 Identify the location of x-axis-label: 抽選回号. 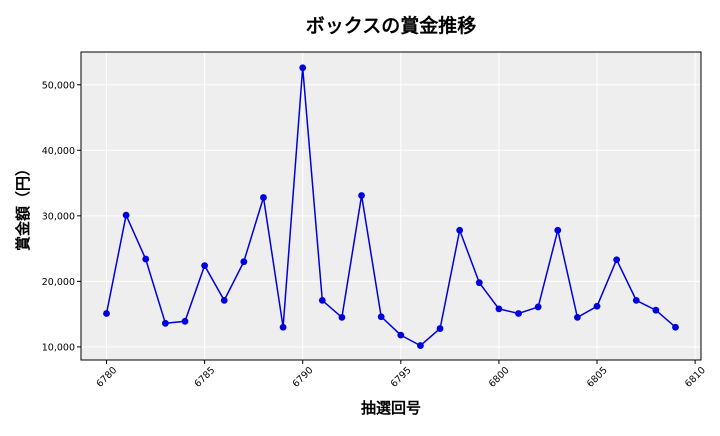
(391, 408).